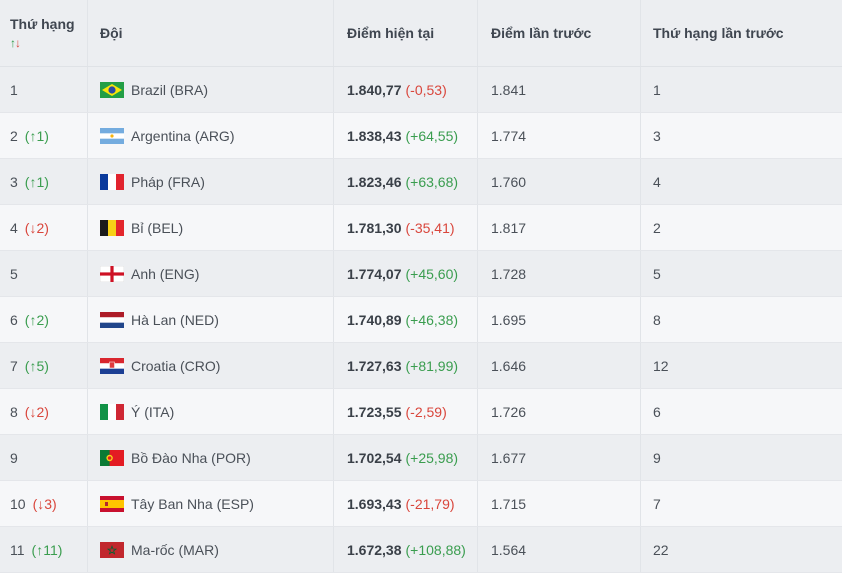 This screenshot has width=842, height=576. I want to click on points-delta: (+108,88), so click(435, 549).